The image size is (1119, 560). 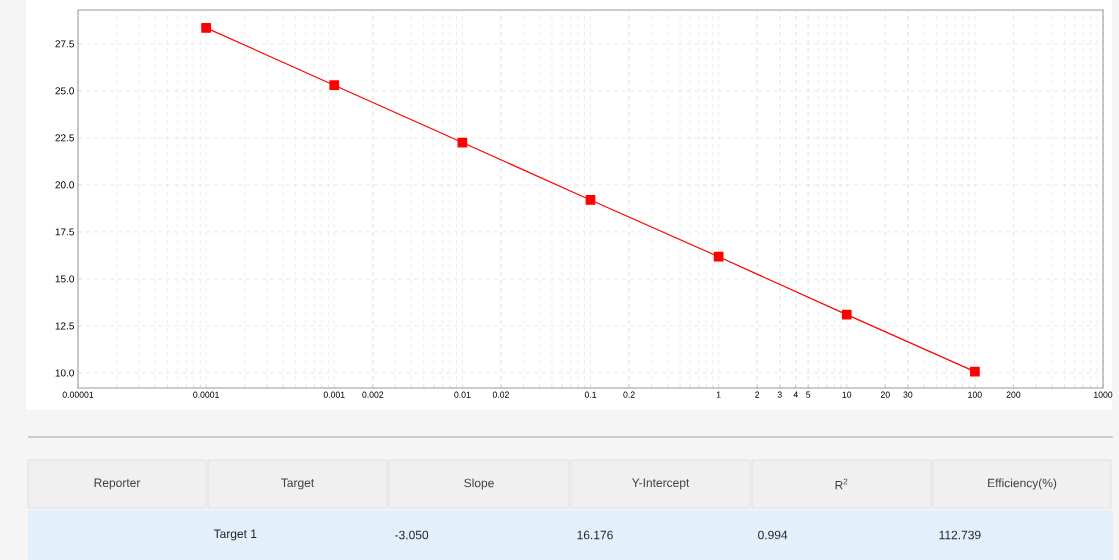 I want to click on x-tick-label: 2, so click(x=757, y=394).